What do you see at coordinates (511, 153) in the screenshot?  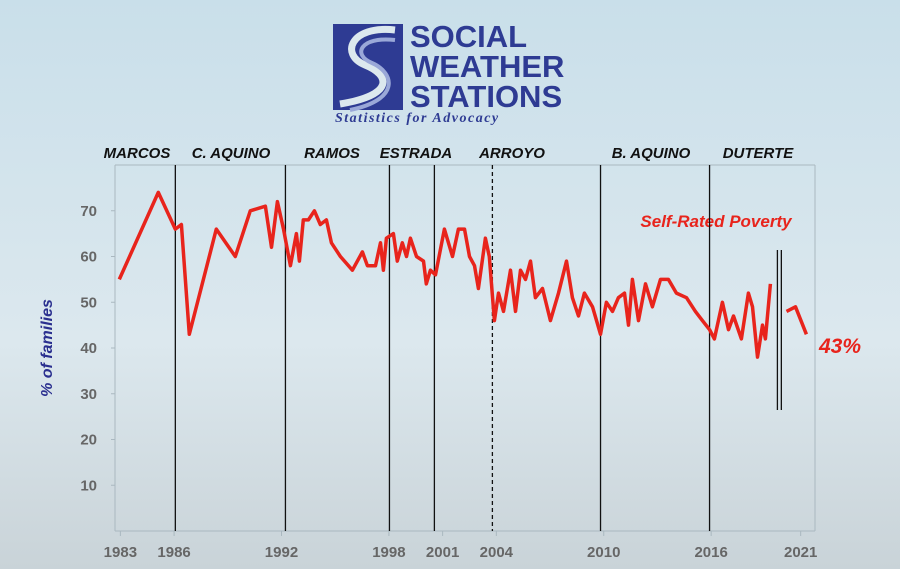 I see `era-label: ARROYO` at bounding box center [511, 153].